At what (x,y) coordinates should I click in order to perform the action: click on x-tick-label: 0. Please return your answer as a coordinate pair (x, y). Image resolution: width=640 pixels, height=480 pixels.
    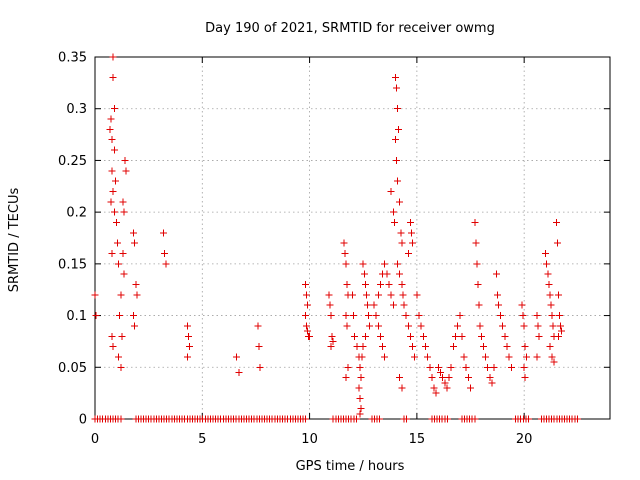
    Looking at the image, I should click on (95, 439).